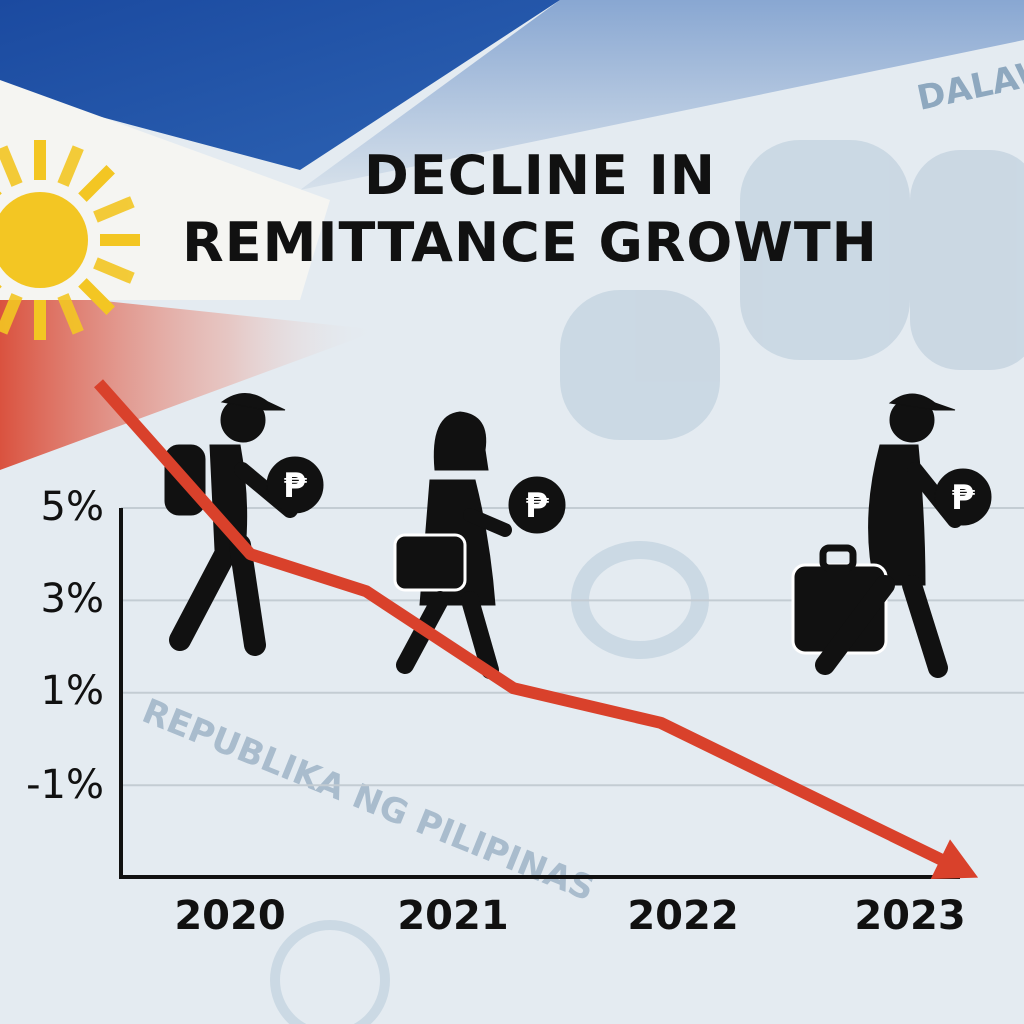  Describe the element at coordinates (91, 240) in the screenshot. I see `philippine-sun-icon` at that location.